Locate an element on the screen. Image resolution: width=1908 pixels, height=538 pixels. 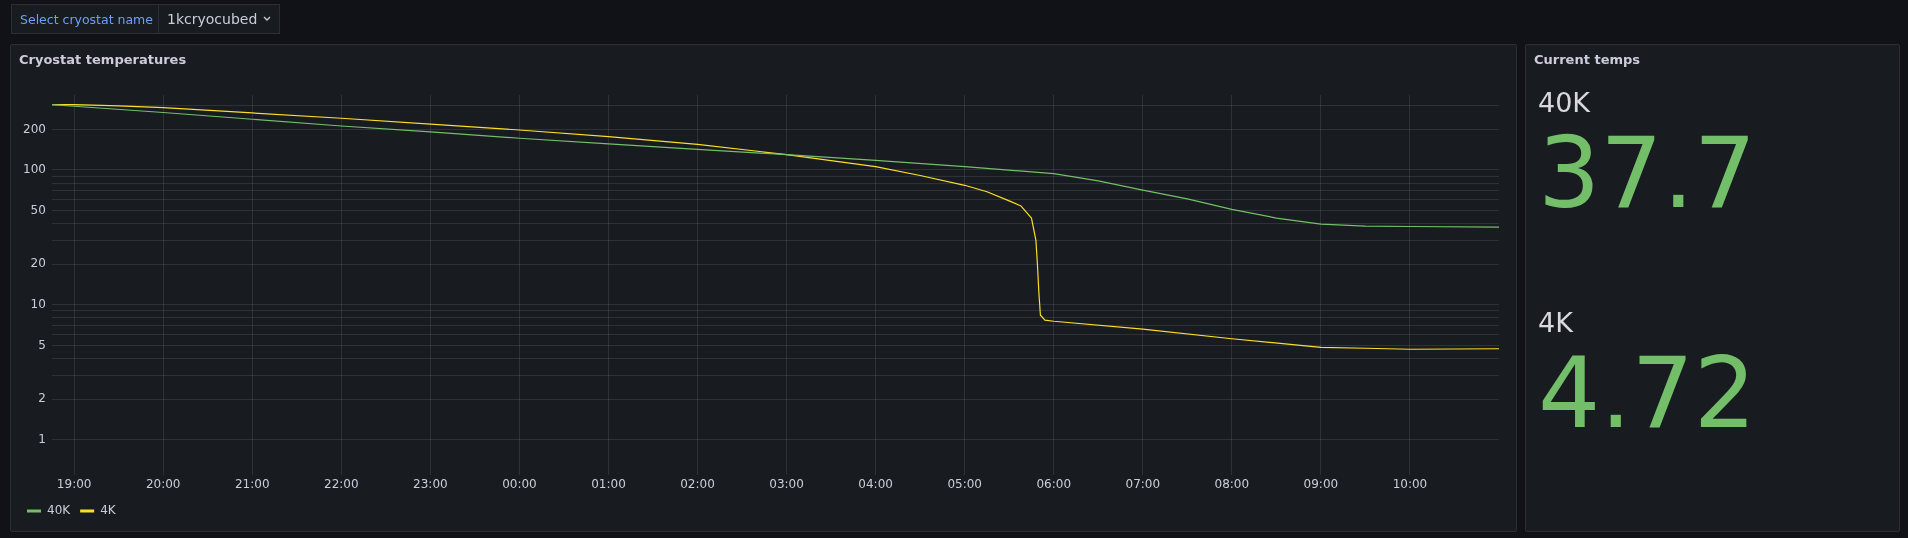
chart-title: Cryostat temperatures is located at coordinates (103, 59).